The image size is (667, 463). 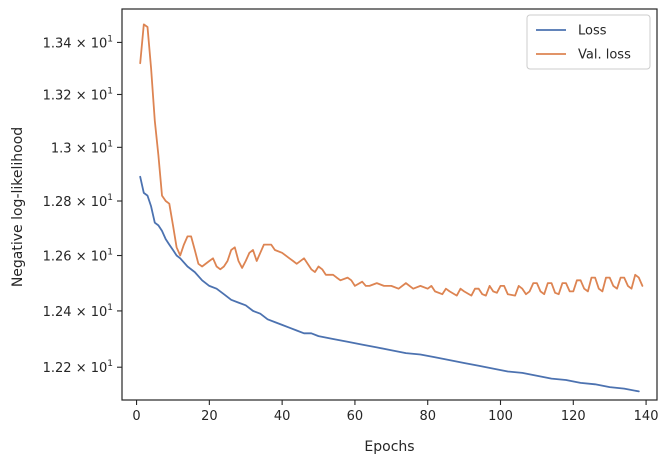 What do you see at coordinates (500, 416) in the screenshot?
I see `x-tick-label: 100` at bounding box center [500, 416].